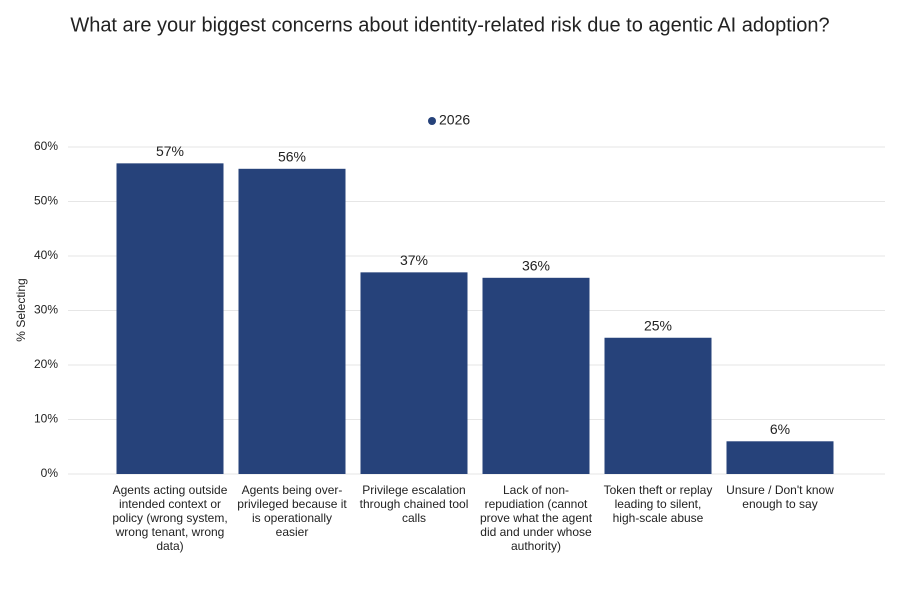 The image size is (900, 593). What do you see at coordinates (292, 157) in the screenshot?
I see `data-label: 56%` at bounding box center [292, 157].